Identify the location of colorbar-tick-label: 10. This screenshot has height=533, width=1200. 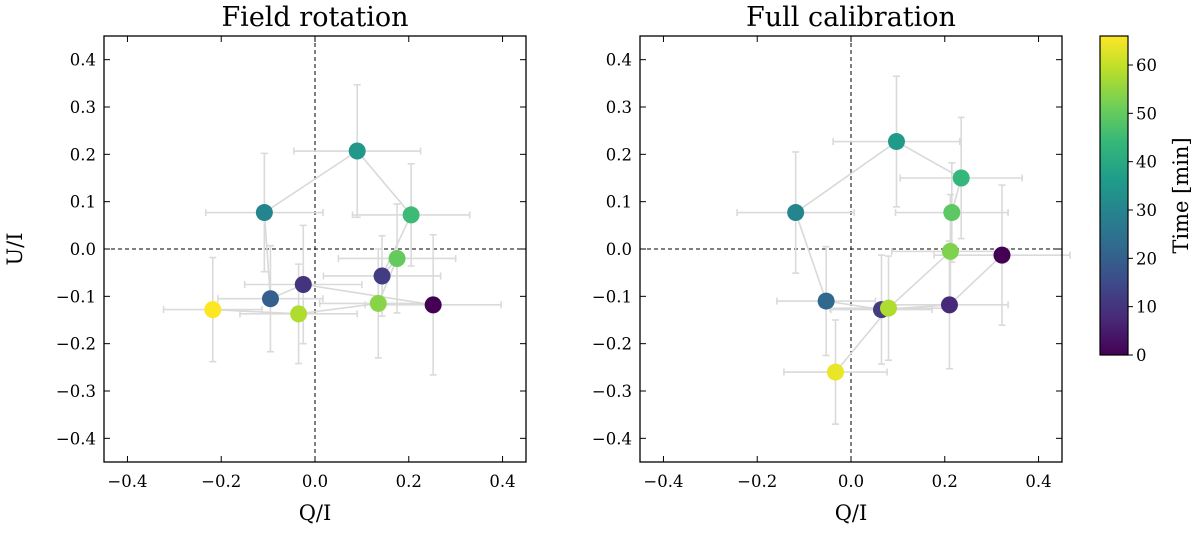
(1146, 307).